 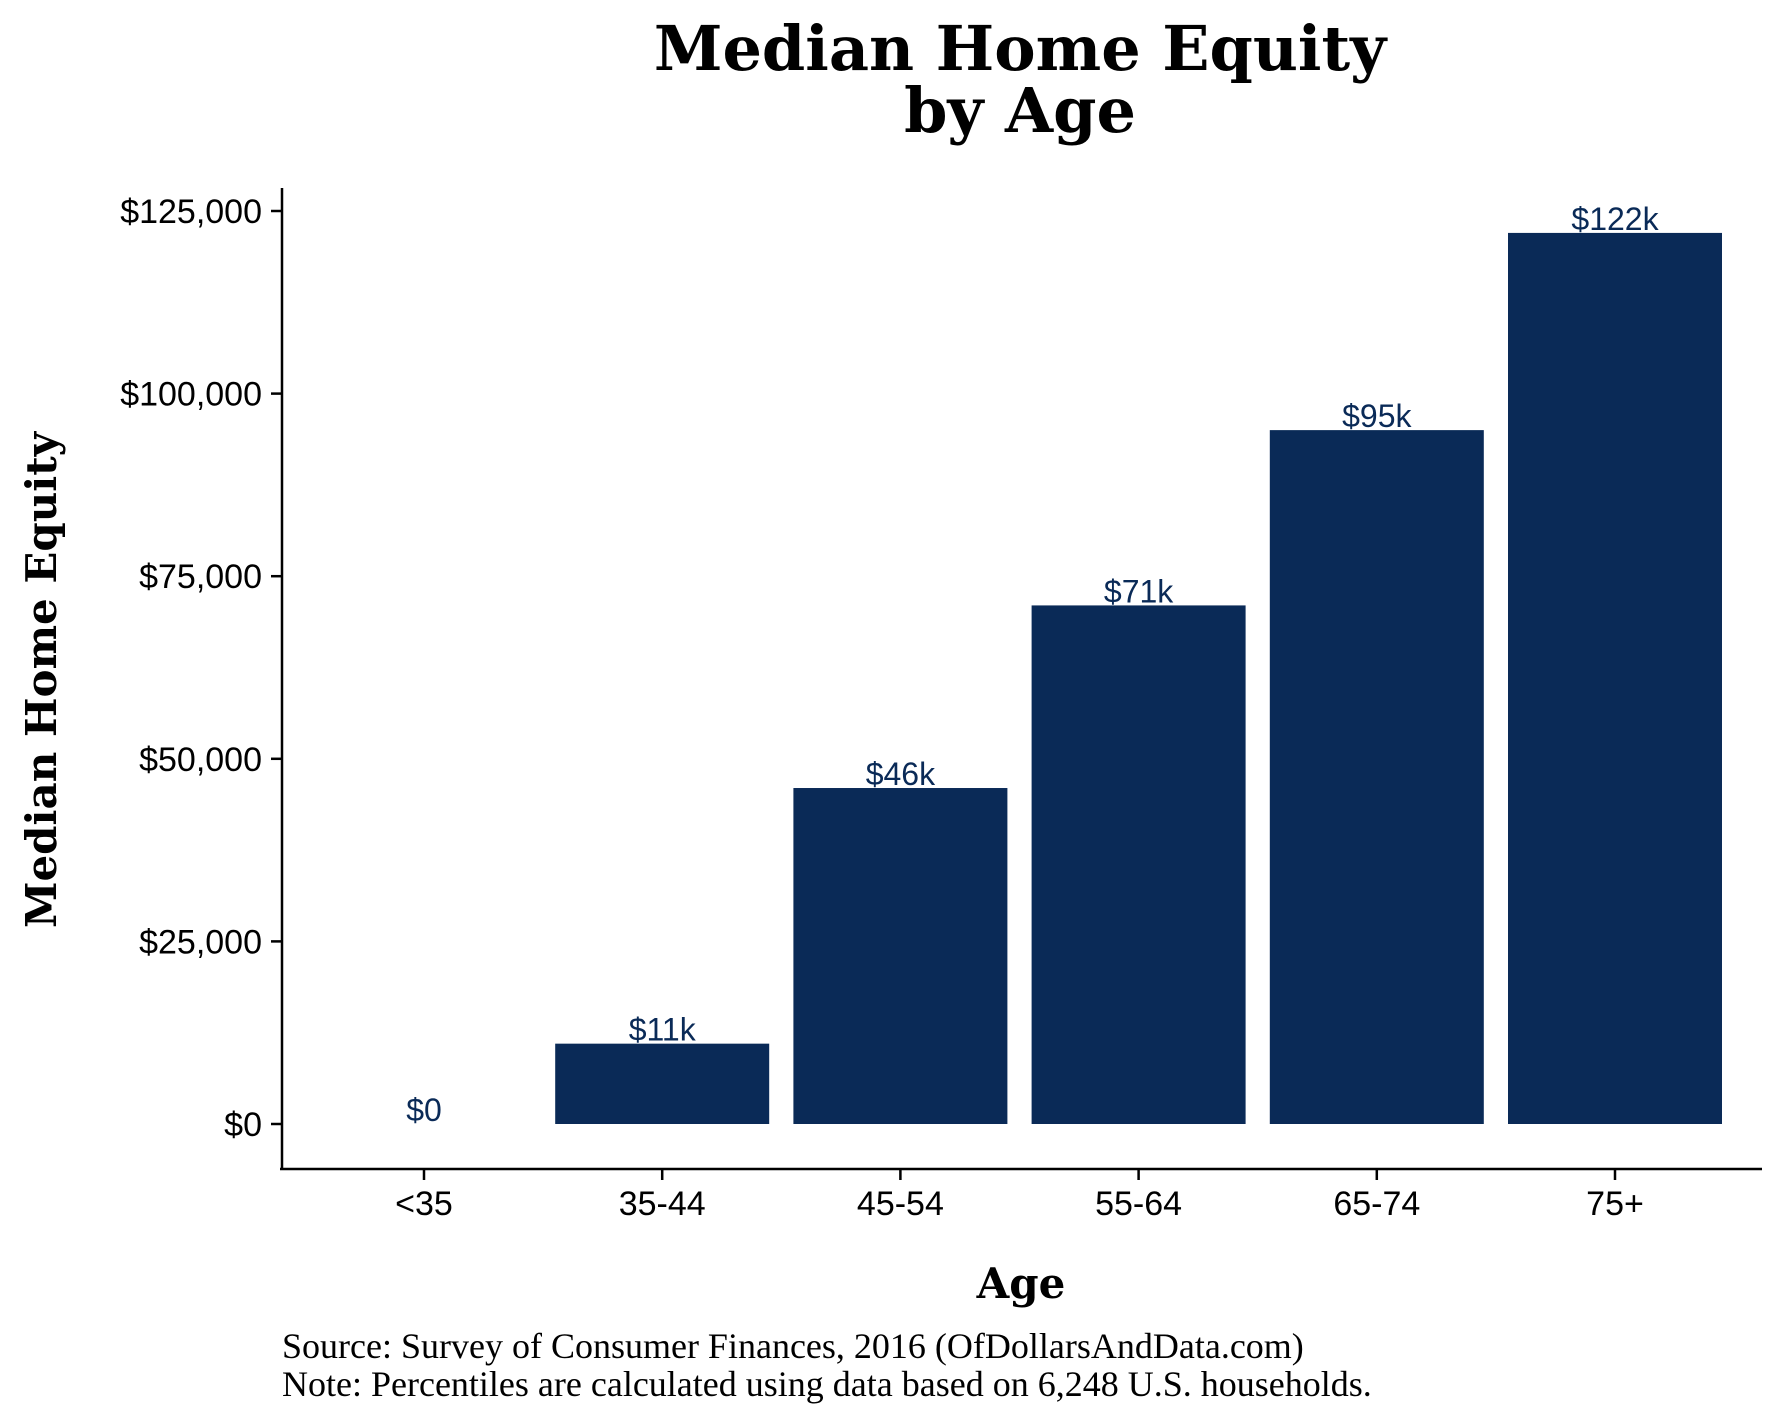 What do you see at coordinates (243, 1125) in the screenshot?
I see `y-tick-label-0: $0` at bounding box center [243, 1125].